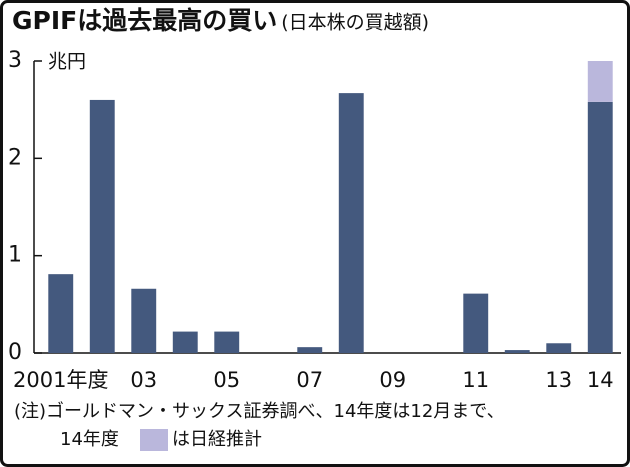 The width and height of the screenshot is (630, 467). I want to click on x-tick-label: 03, so click(143, 380).